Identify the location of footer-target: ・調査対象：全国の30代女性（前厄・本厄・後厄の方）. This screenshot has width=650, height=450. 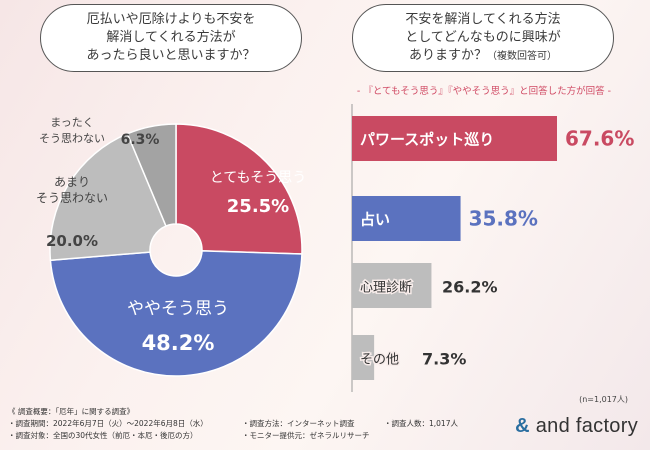
(103, 435).